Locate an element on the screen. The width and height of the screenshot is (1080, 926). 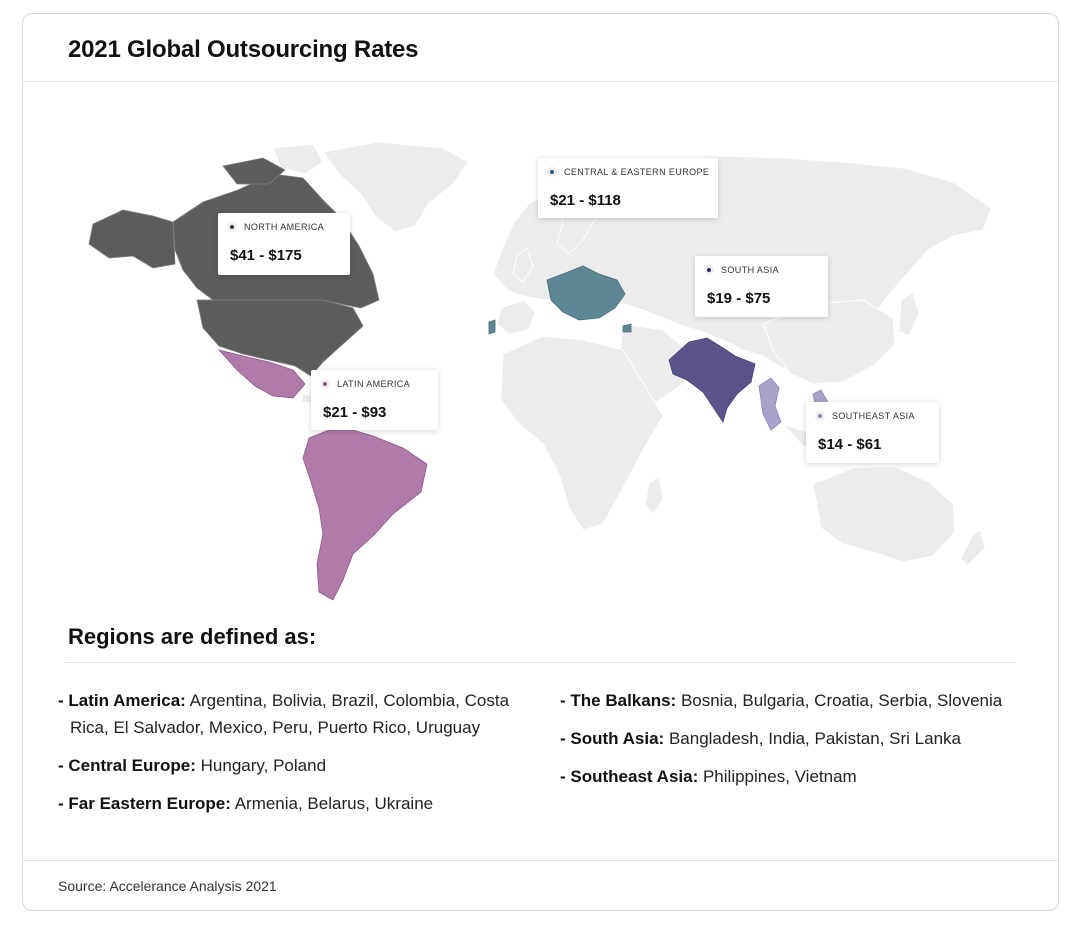
land-africa is located at coordinates (582, 433).